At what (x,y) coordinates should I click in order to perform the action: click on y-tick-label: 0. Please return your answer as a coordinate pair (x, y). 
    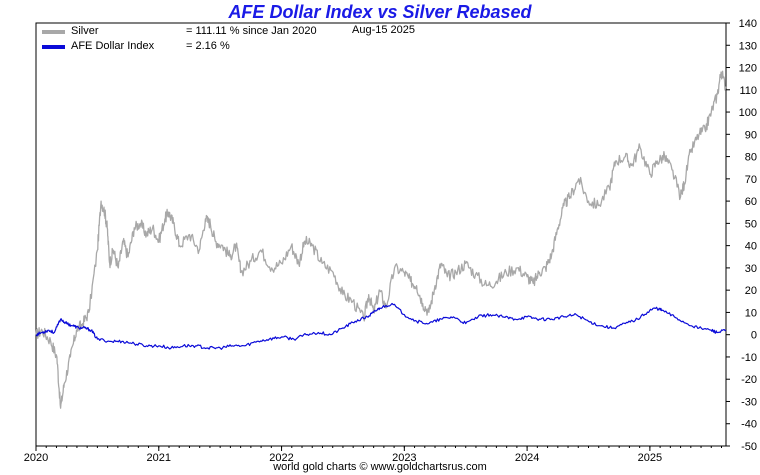
    Looking at the image, I should click on (754, 336).